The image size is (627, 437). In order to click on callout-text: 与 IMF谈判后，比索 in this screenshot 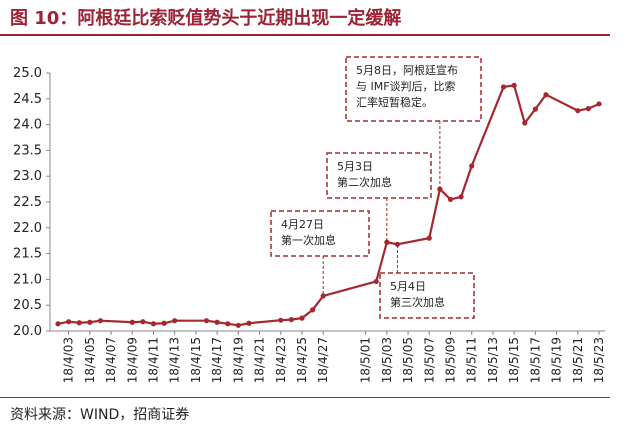, I will do `click(406, 86)`.